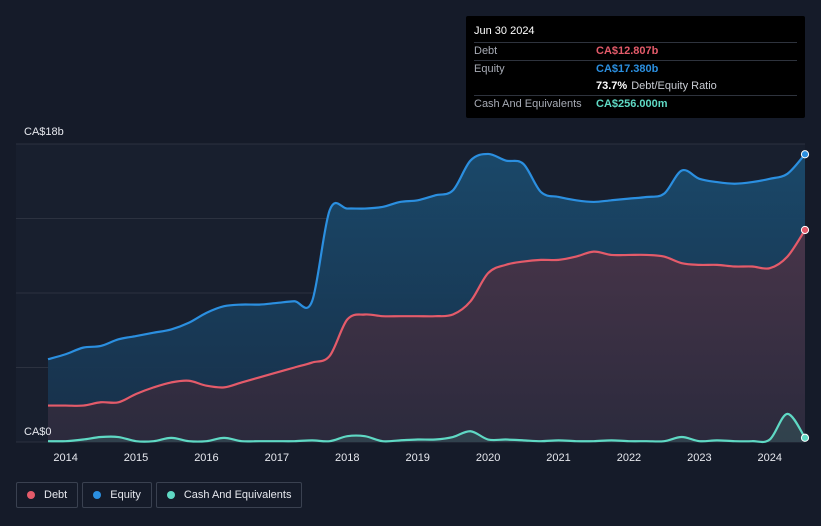 This screenshot has width=821, height=526. What do you see at coordinates (674, 86) in the screenshot?
I see `tooltip-ratio-text: Debt/Equity Ratio` at bounding box center [674, 86].